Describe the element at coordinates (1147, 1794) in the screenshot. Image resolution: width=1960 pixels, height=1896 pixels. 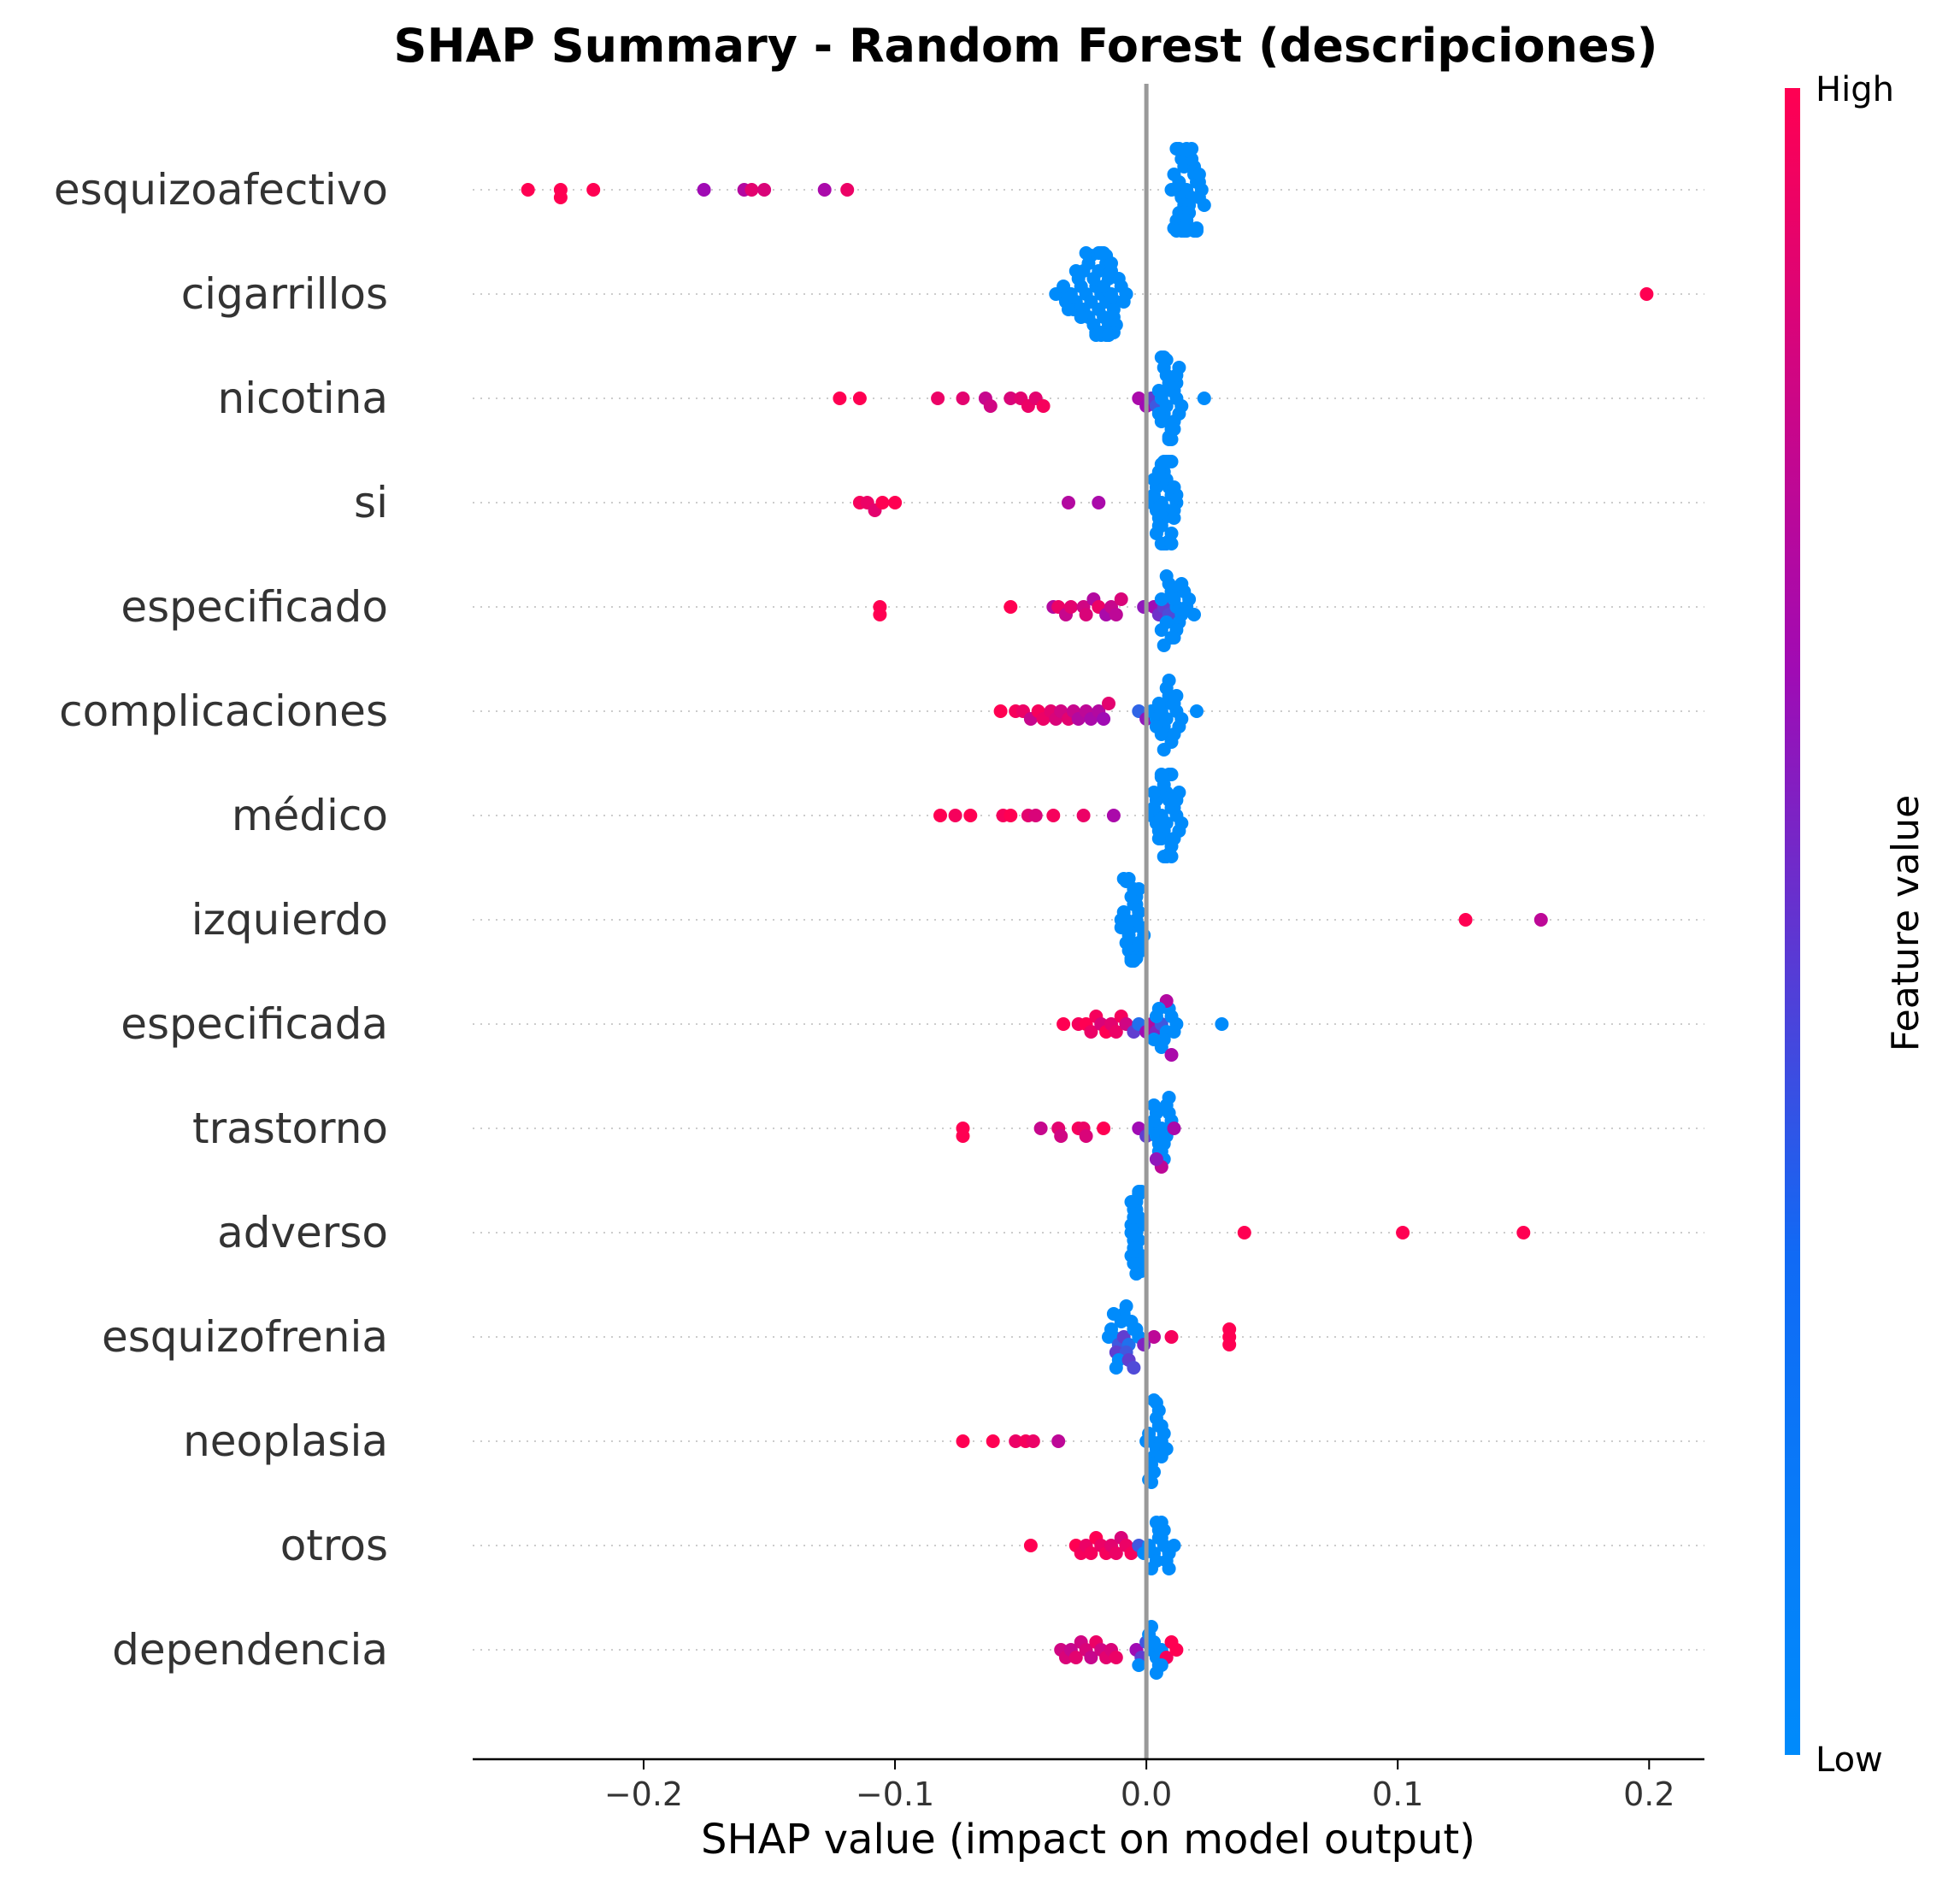
I see `x-tick-label: 0.0` at that location.